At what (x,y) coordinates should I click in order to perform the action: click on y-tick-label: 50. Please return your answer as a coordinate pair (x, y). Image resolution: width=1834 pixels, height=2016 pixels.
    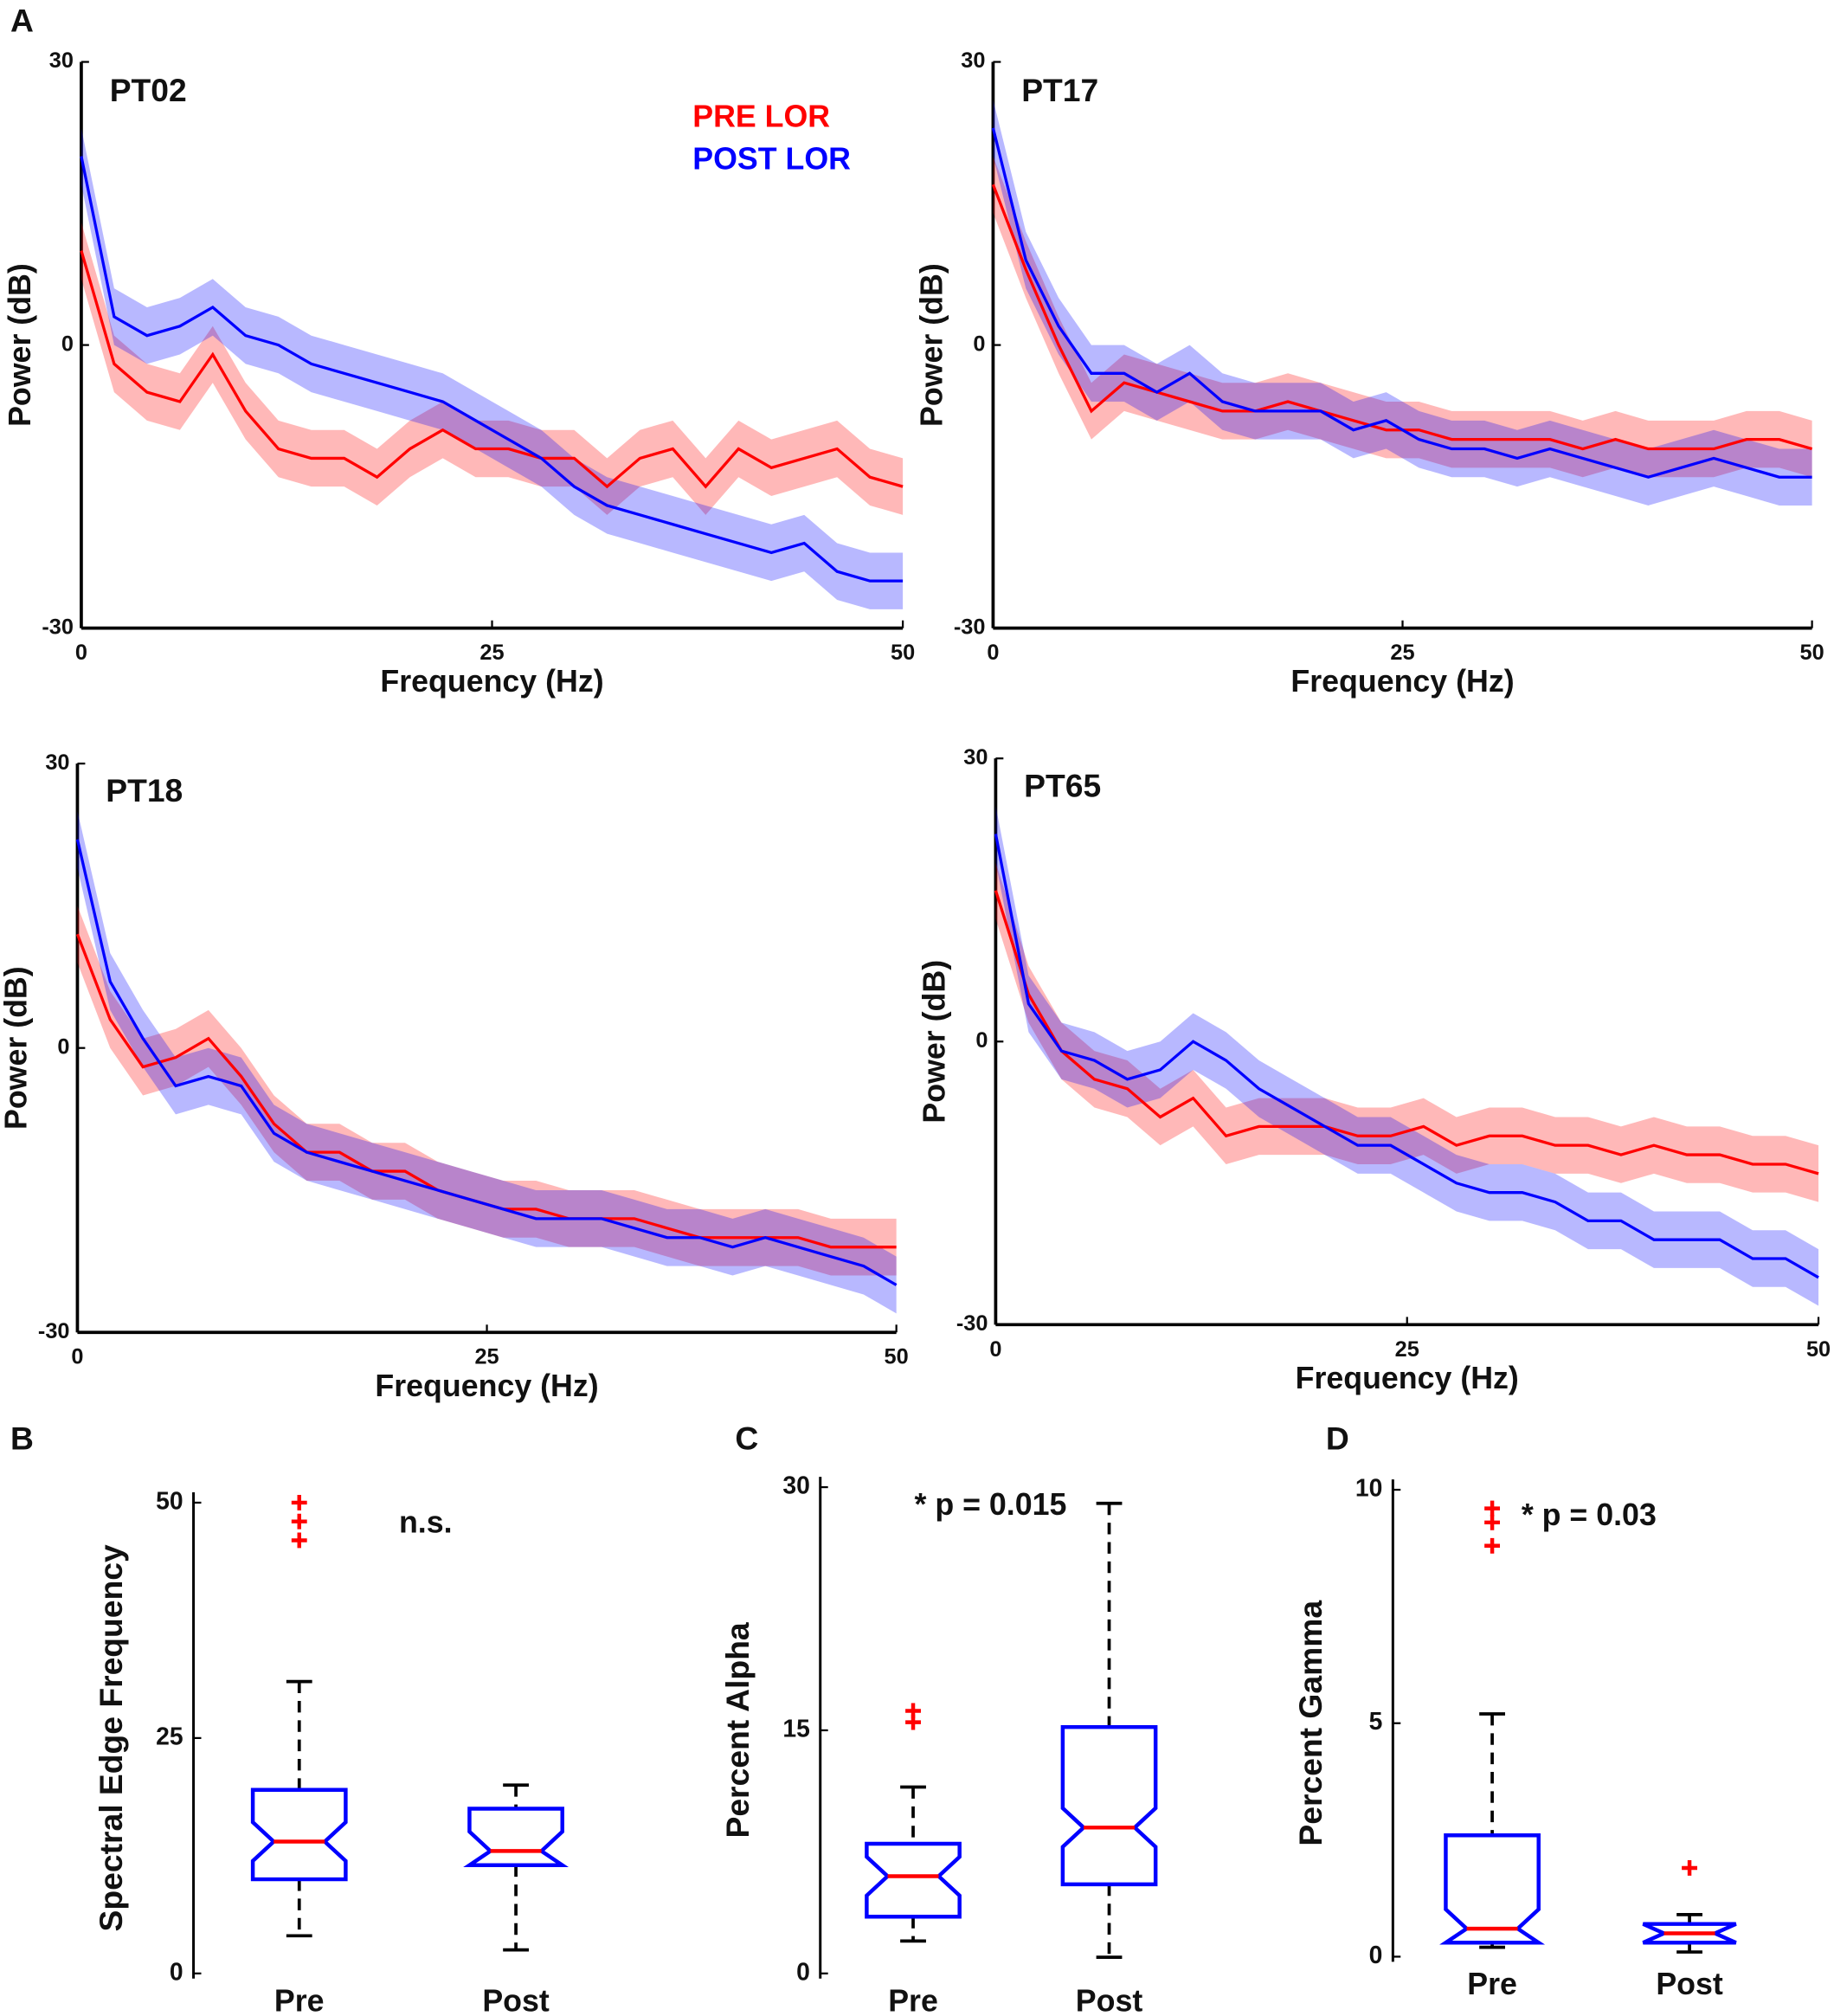
    Looking at the image, I should click on (169, 1500).